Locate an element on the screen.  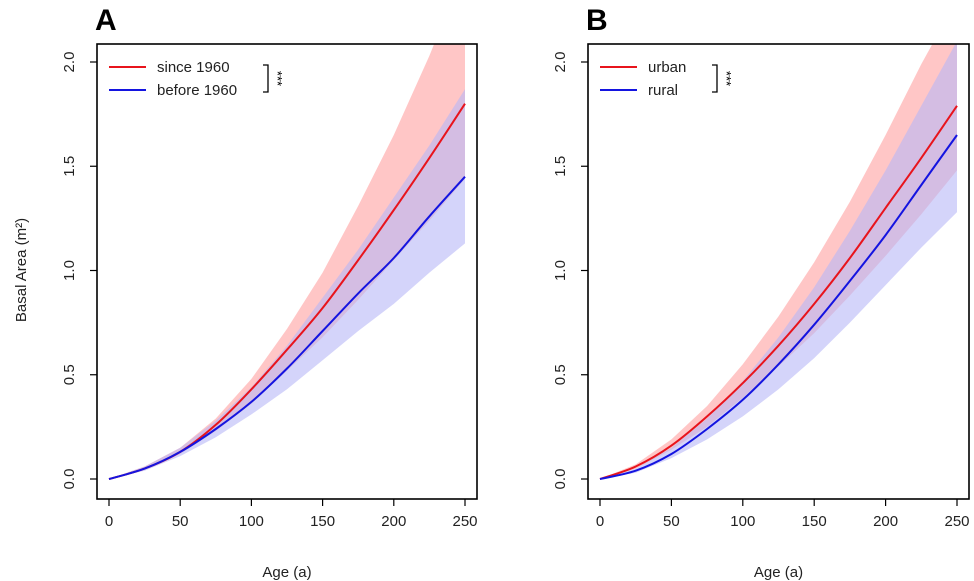
y-axis-title: Basal Area (m²) is located at coordinates (21, 270).